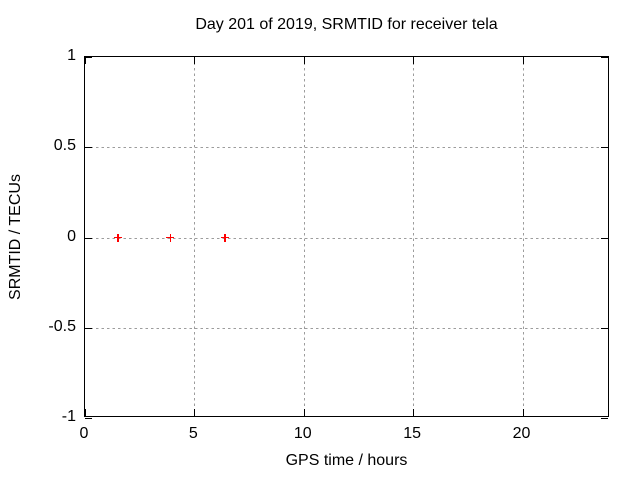  Describe the element at coordinates (346, 460) in the screenshot. I see `x-axis-label: GPS time / hours` at that location.